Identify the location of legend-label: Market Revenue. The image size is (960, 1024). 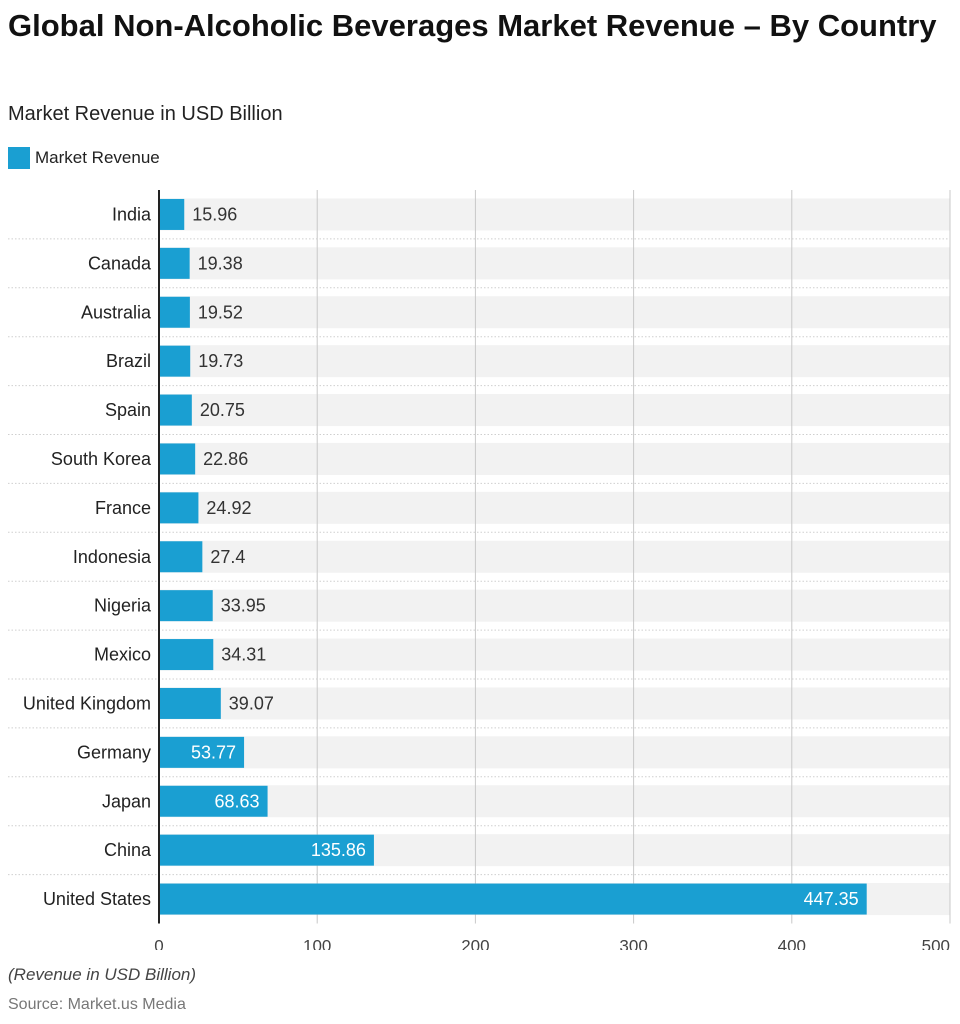
(97, 157).